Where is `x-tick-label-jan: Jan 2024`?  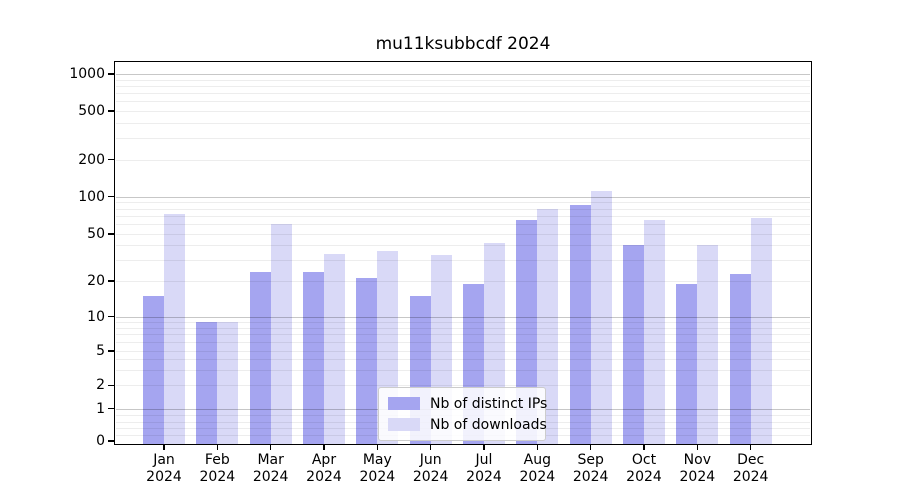
x-tick-label-jan: Jan 2024 is located at coordinates (164, 469).